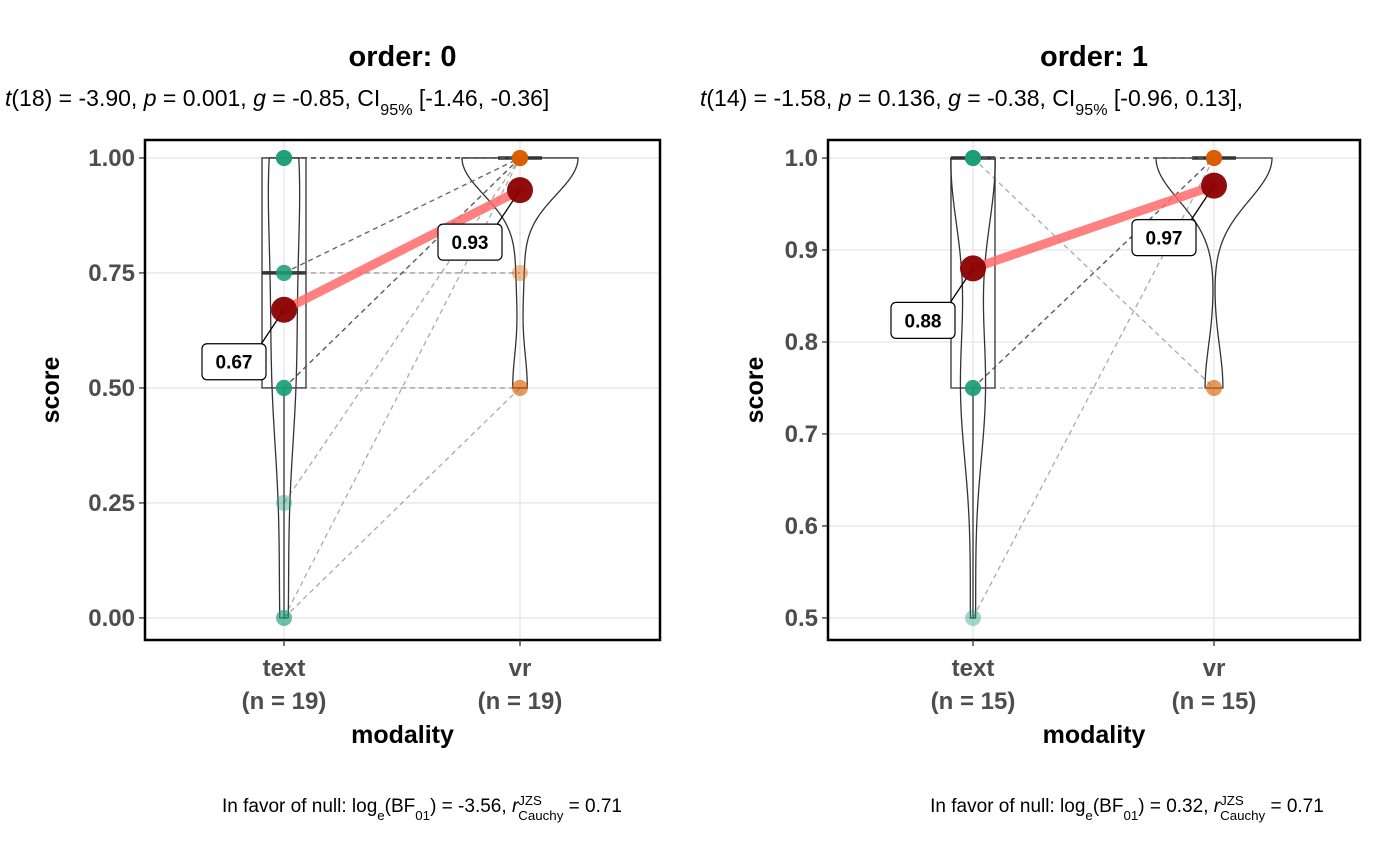 The image size is (1400, 866). Describe the element at coordinates (1007, 806) in the screenshot. I see `text-part: In favor of null: log` at that location.